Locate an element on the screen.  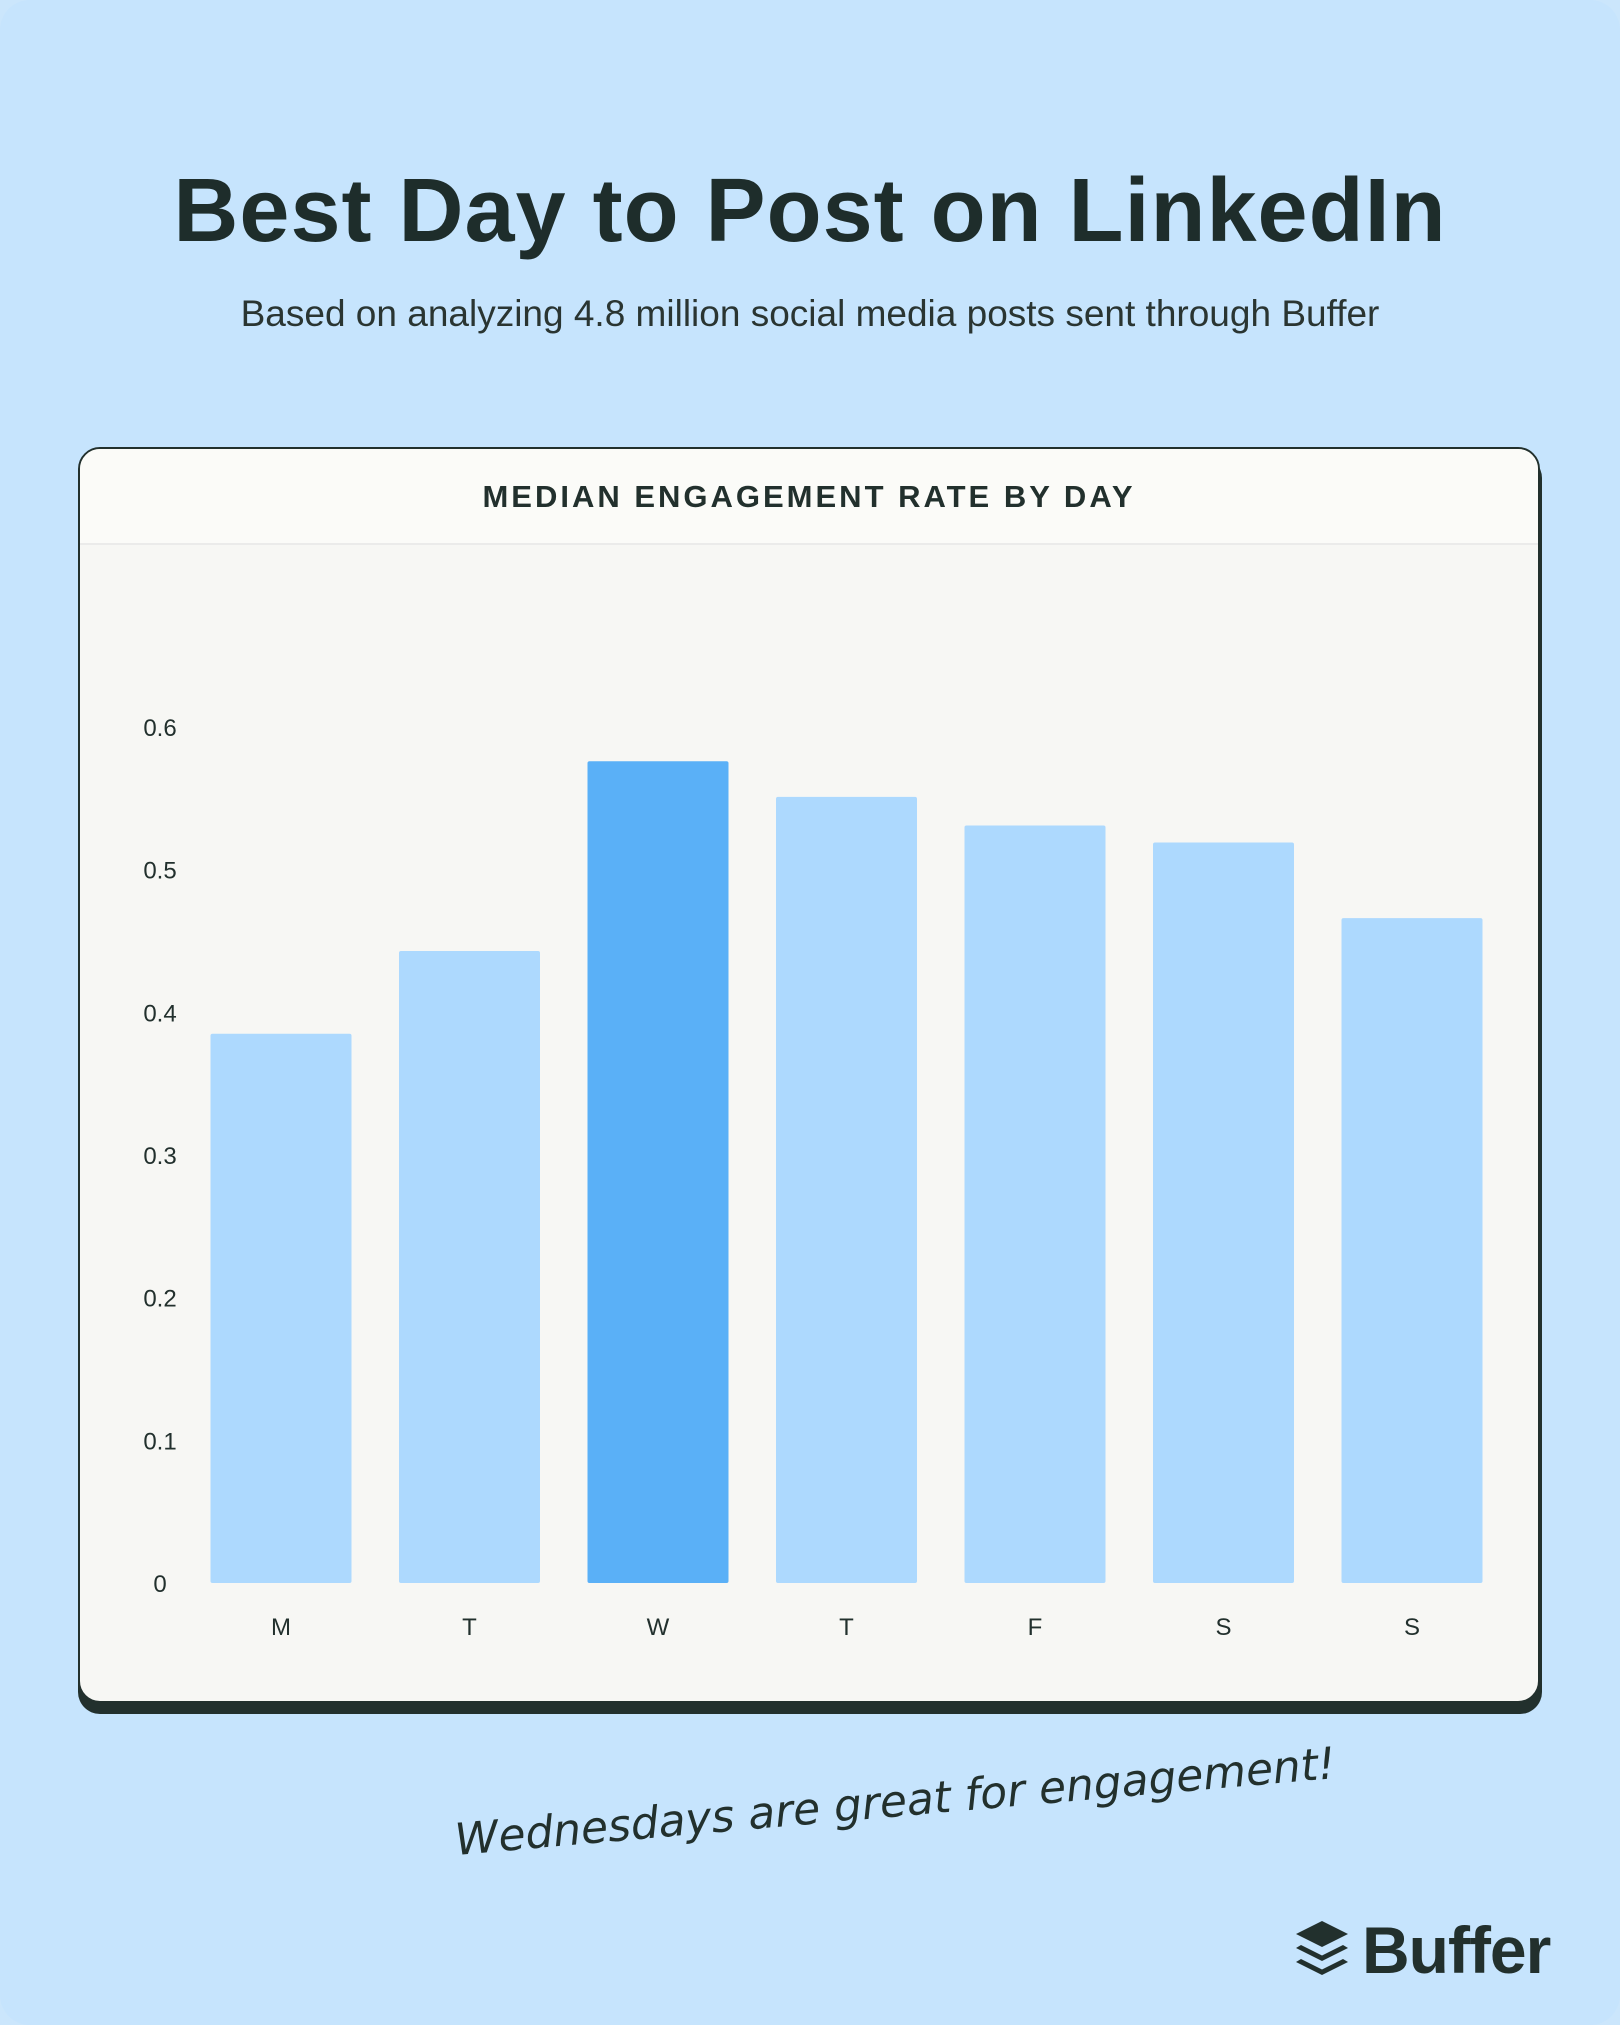
brand-name: Buffer is located at coordinates (1456, 1950).